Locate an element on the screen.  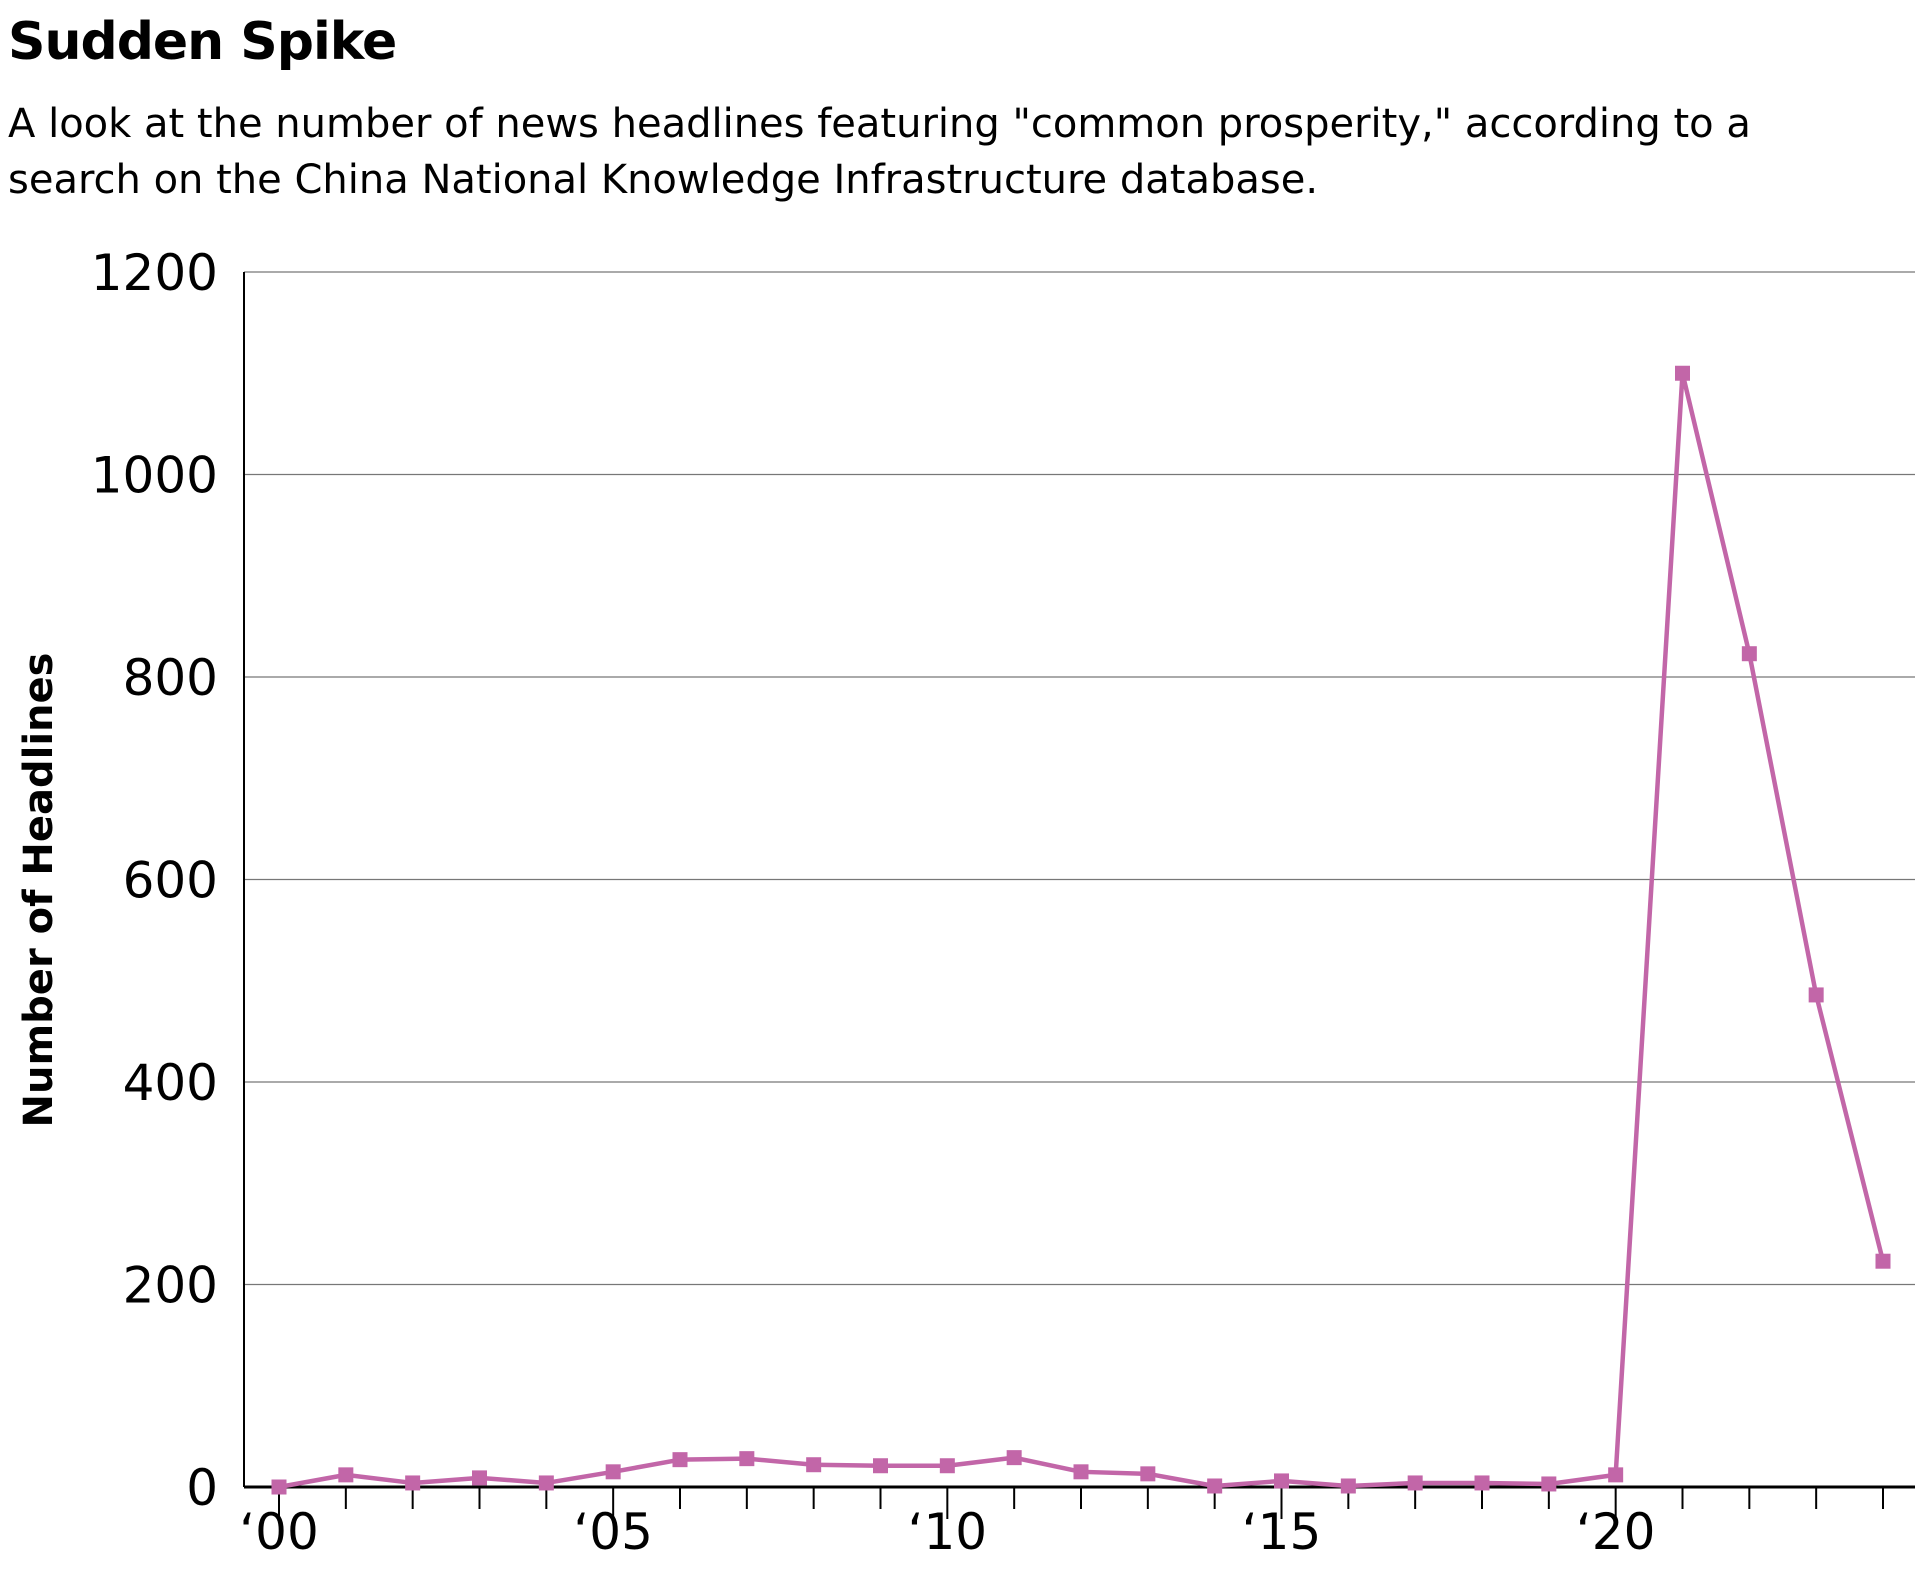
x-tick-label: ‘00 is located at coordinates (279, 1532).